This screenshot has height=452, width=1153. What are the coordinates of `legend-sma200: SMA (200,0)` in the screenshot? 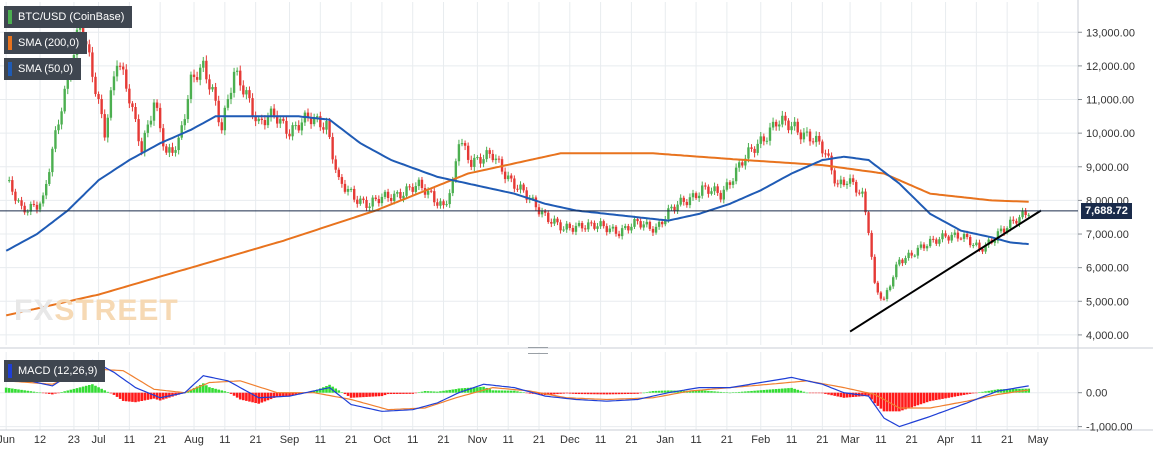 It's located at (46, 43).